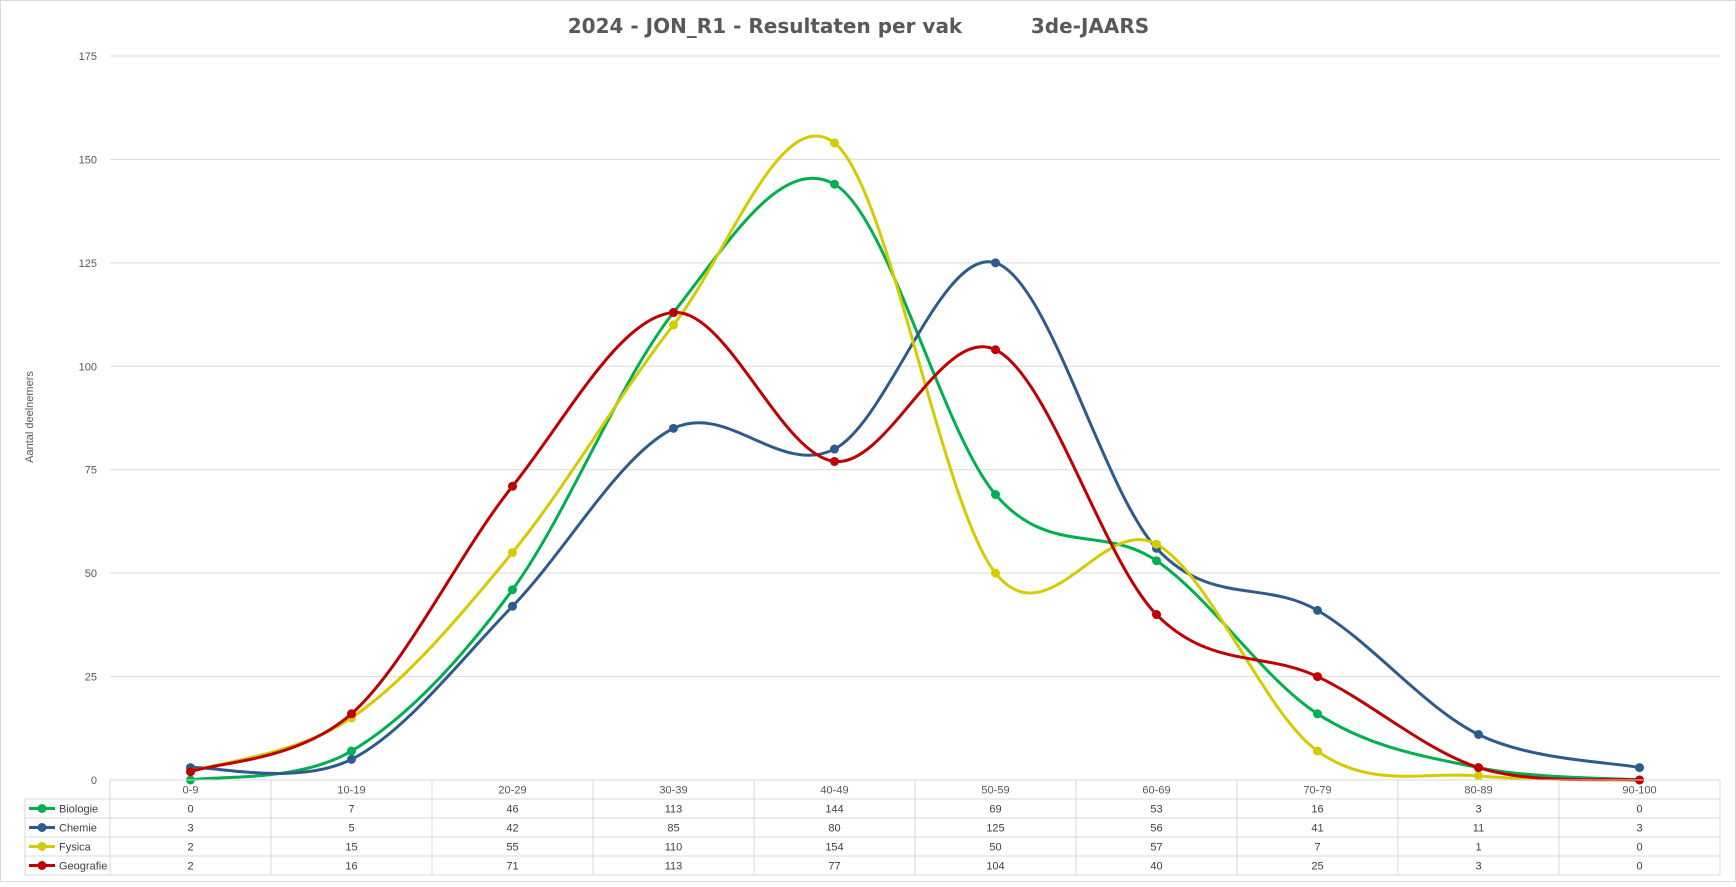 The height and width of the screenshot is (887, 1736). What do you see at coordinates (1156, 791) in the screenshot?
I see `x-tick-label: 60-69` at bounding box center [1156, 791].